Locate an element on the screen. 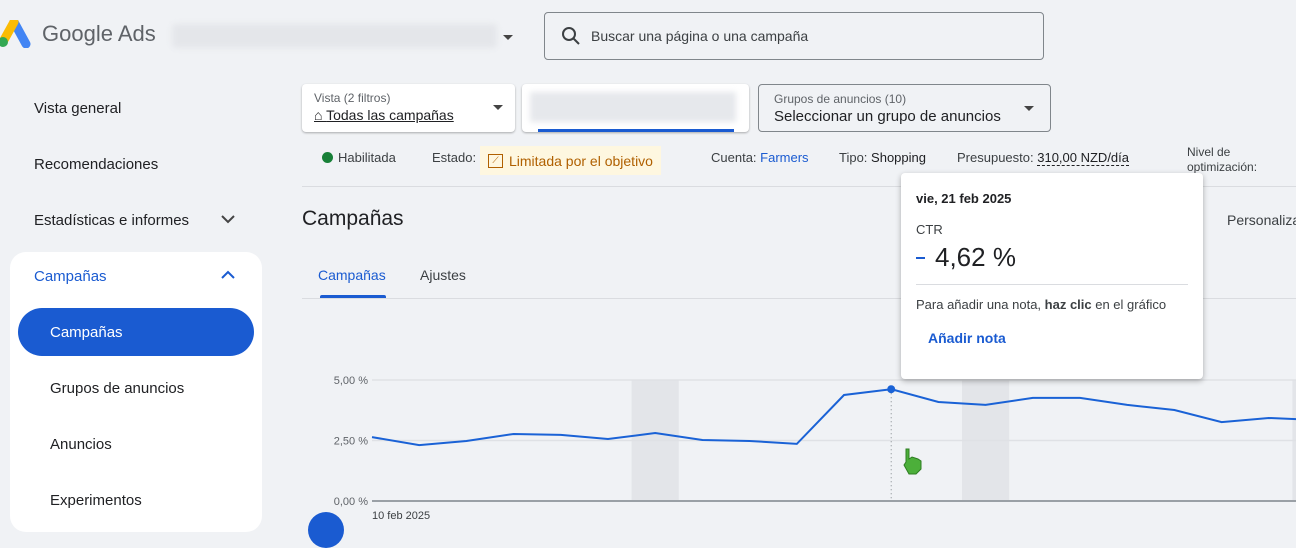 This screenshot has height=548, width=1296. tab-settings: Ajustes is located at coordinates (443, 275).